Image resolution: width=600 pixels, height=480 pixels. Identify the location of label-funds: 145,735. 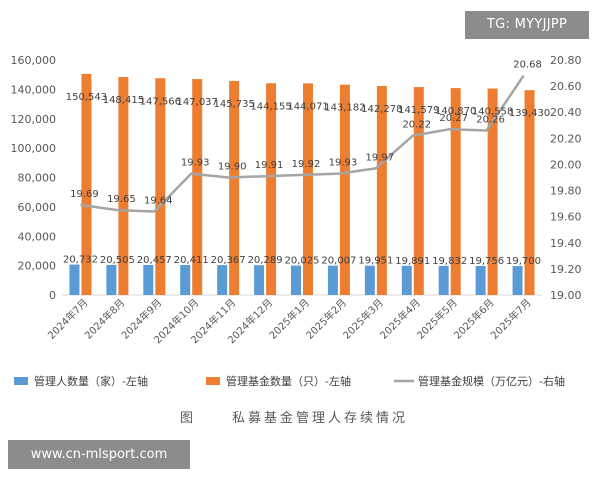
(233, 104).